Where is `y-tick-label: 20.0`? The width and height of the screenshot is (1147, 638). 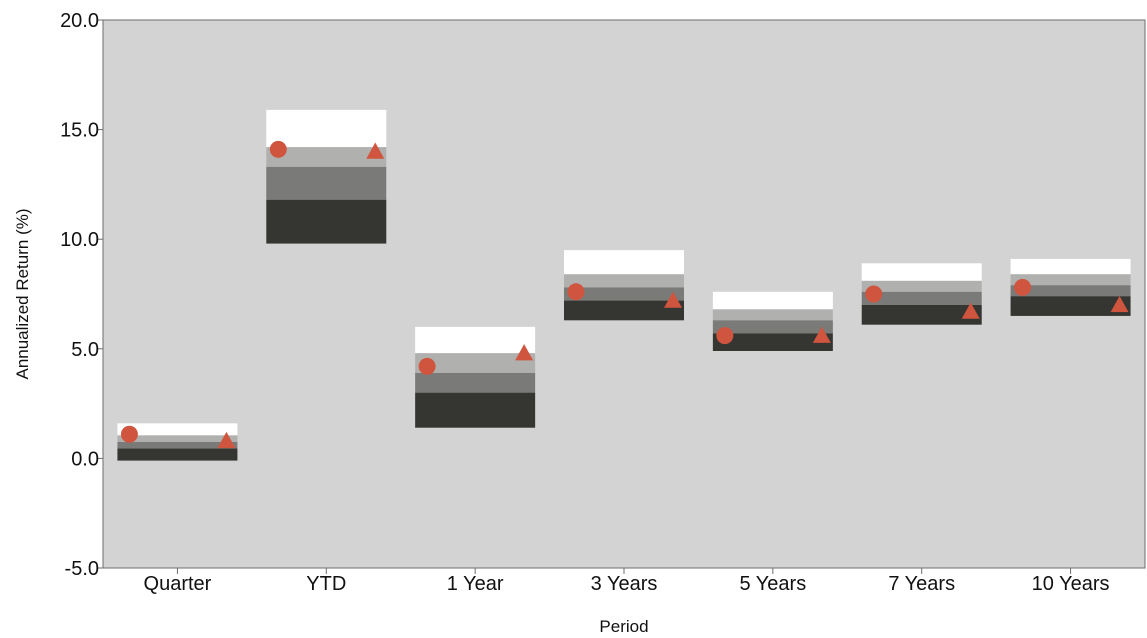
y-tick-label: 20.0 is located at coordinates (79, 21).